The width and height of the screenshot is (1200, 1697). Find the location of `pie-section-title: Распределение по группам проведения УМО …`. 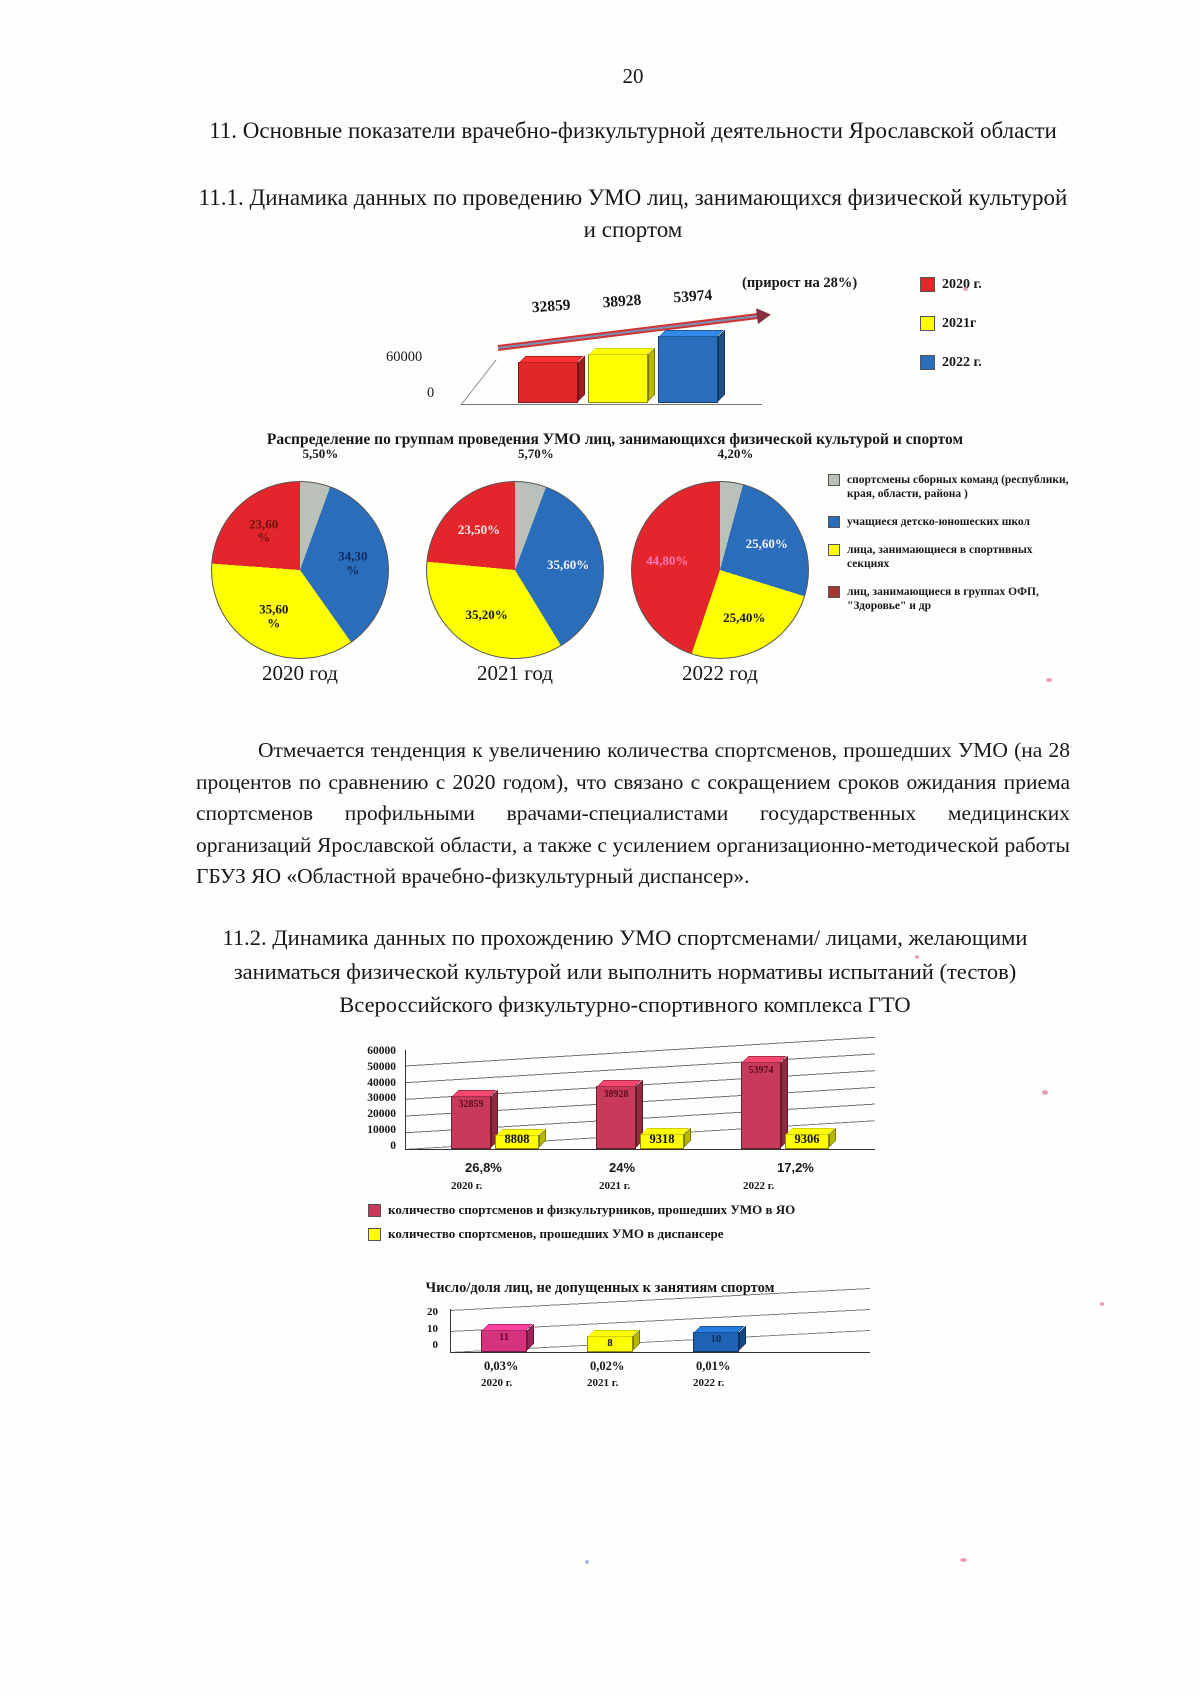

pie-section-title: Распределение по группам проведения УМО … is located at coordinates (615, 439).